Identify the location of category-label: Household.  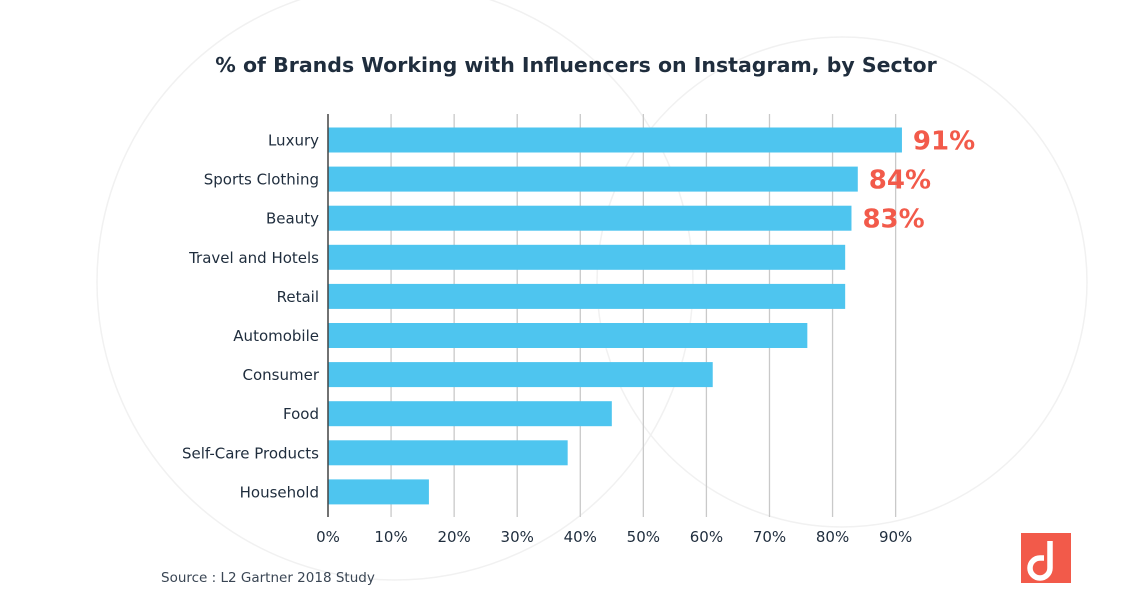
(279, 492).